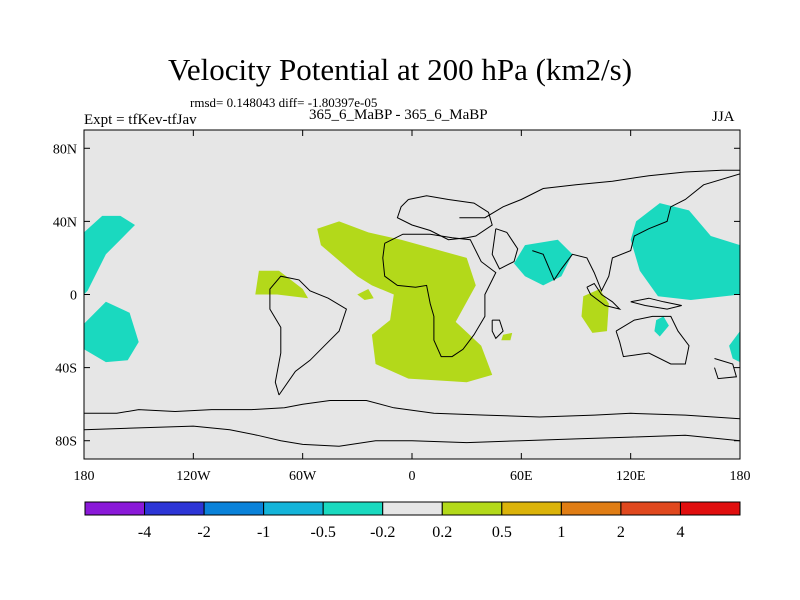  I want to click on colorbar-tick-label: 1, so click(561, 532).